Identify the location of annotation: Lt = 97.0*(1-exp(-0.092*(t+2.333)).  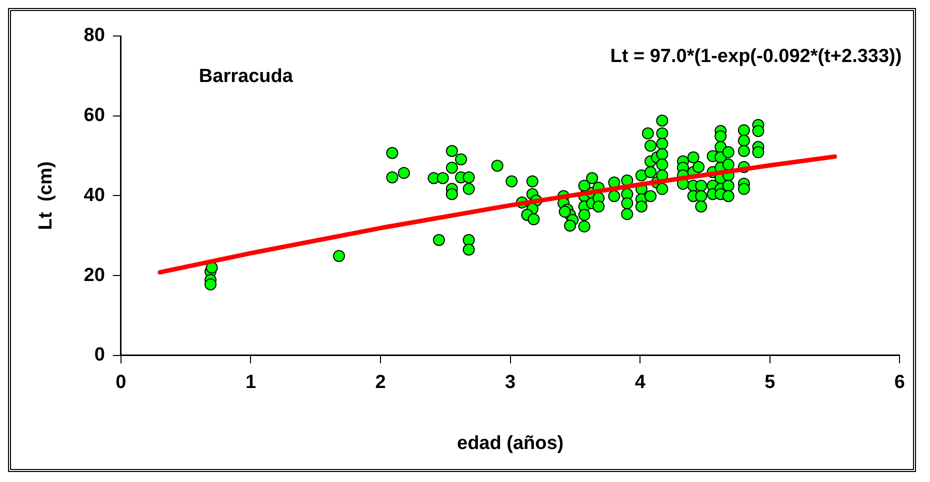
(756, 57).